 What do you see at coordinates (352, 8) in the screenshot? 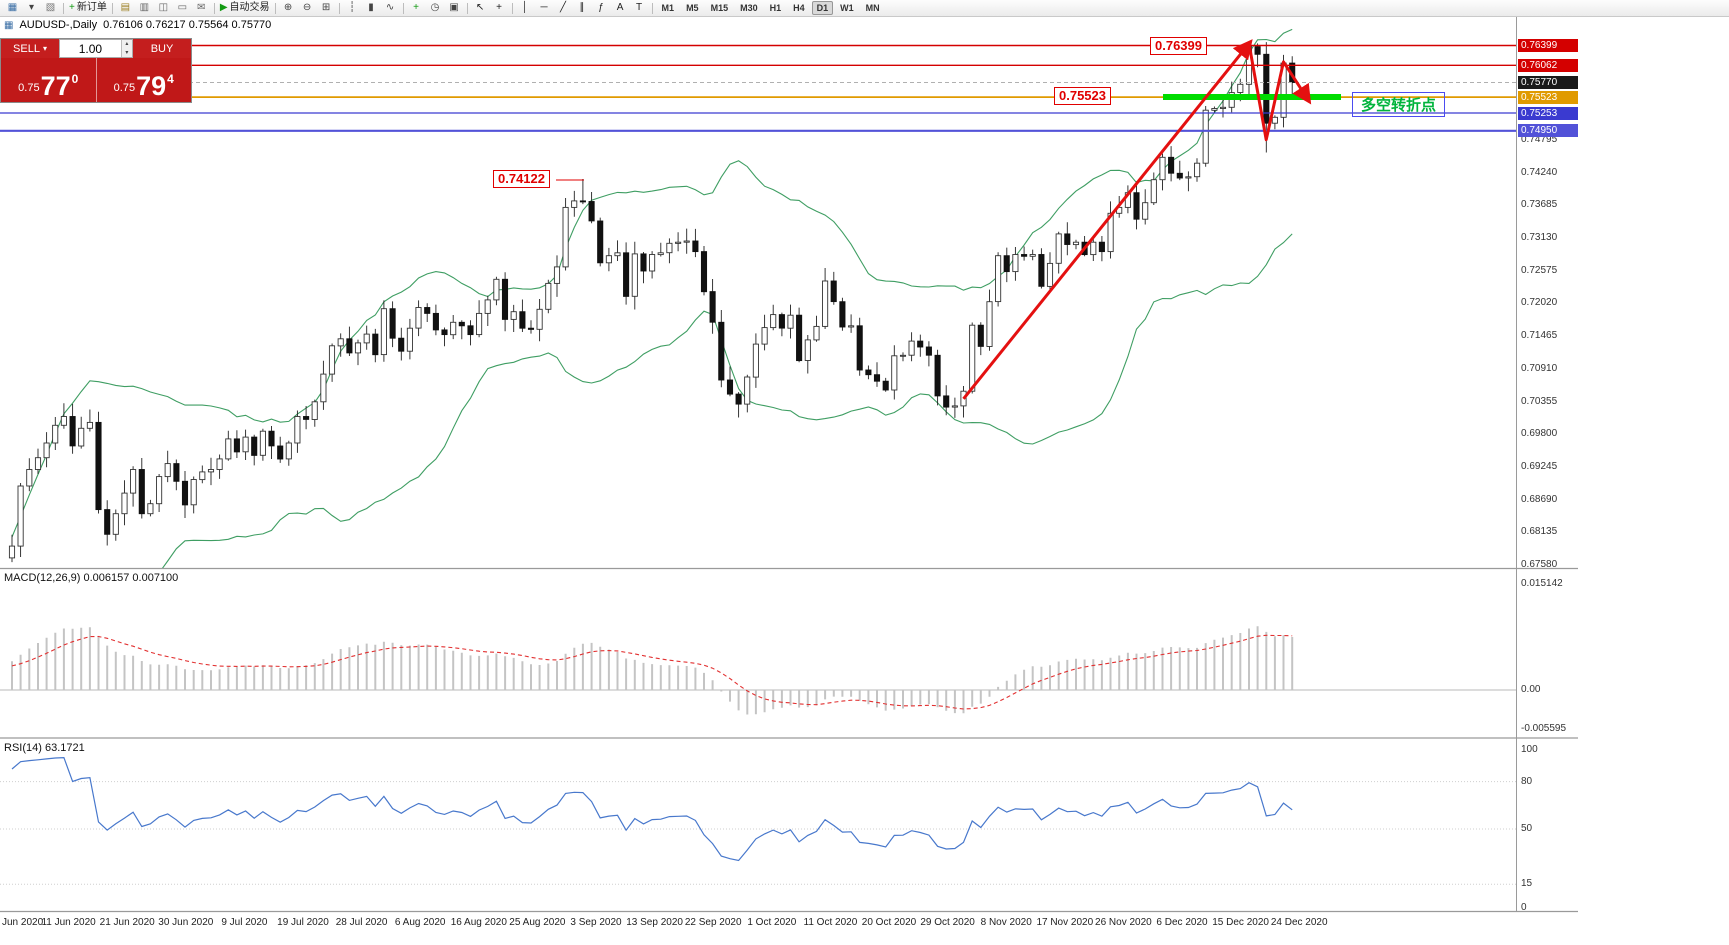
I see `bar-chart-icon: ┆` at bounding box center [352, 8].